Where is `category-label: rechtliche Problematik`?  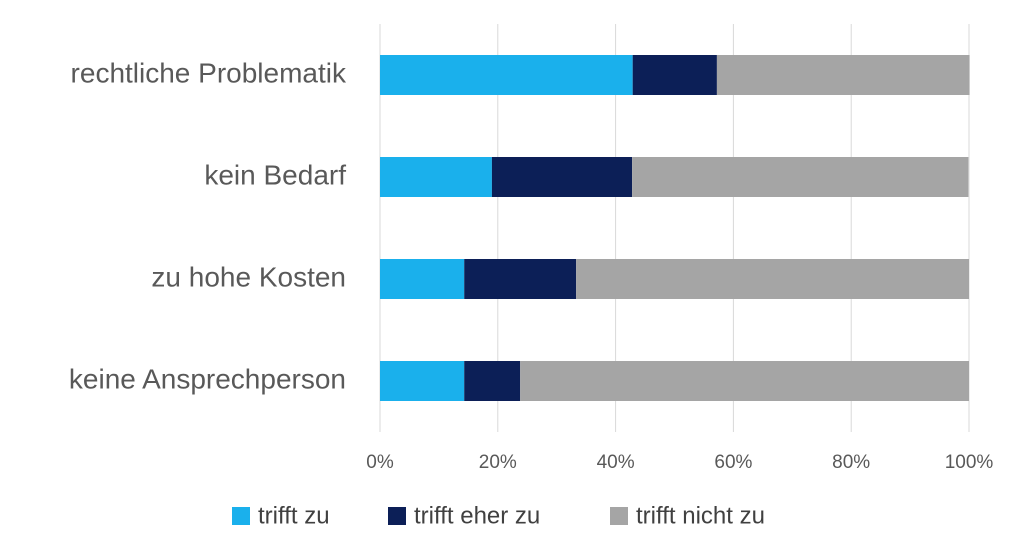
category-label: rechtliche Problematik is located at coordinates (209, 72).